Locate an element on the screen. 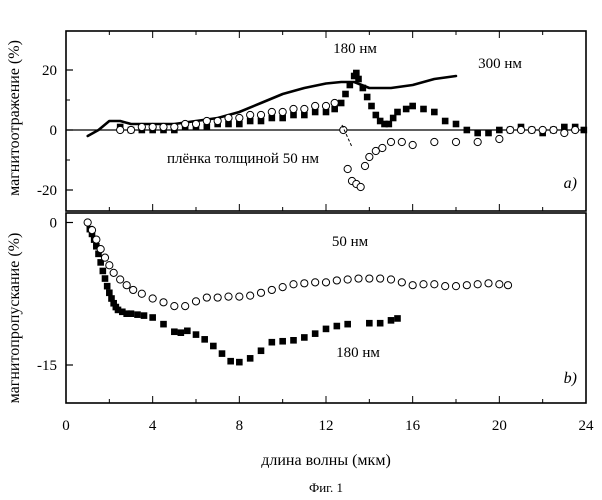  panel-label-b: b) is located at coordinates (570, 378).